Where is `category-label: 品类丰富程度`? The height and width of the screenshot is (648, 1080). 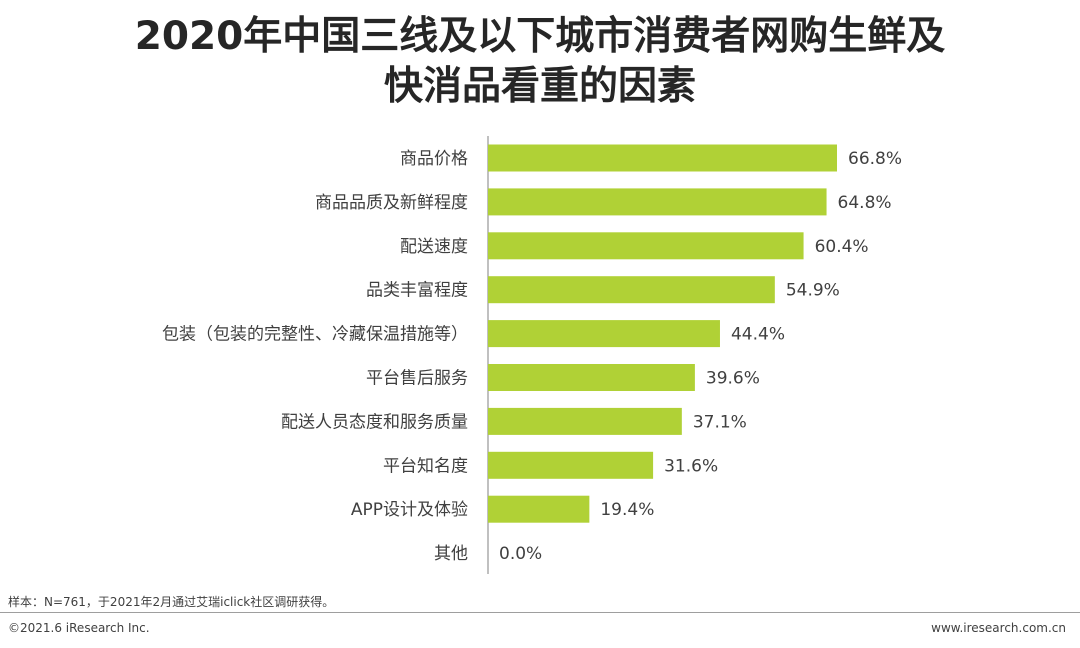 category-label: 品类丰富程度 is located at coordinates (417, 291).